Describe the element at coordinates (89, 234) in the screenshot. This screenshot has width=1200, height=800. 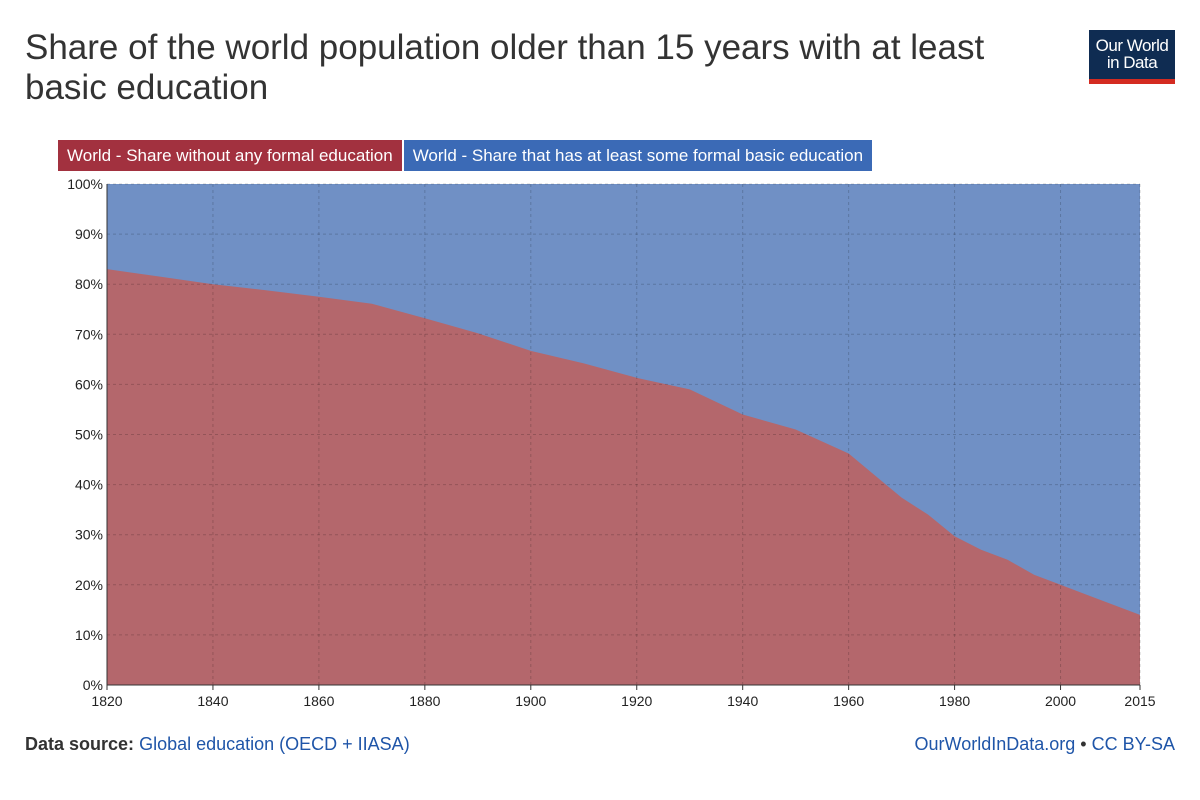
I see `y-tick-label: 90%` at that location.